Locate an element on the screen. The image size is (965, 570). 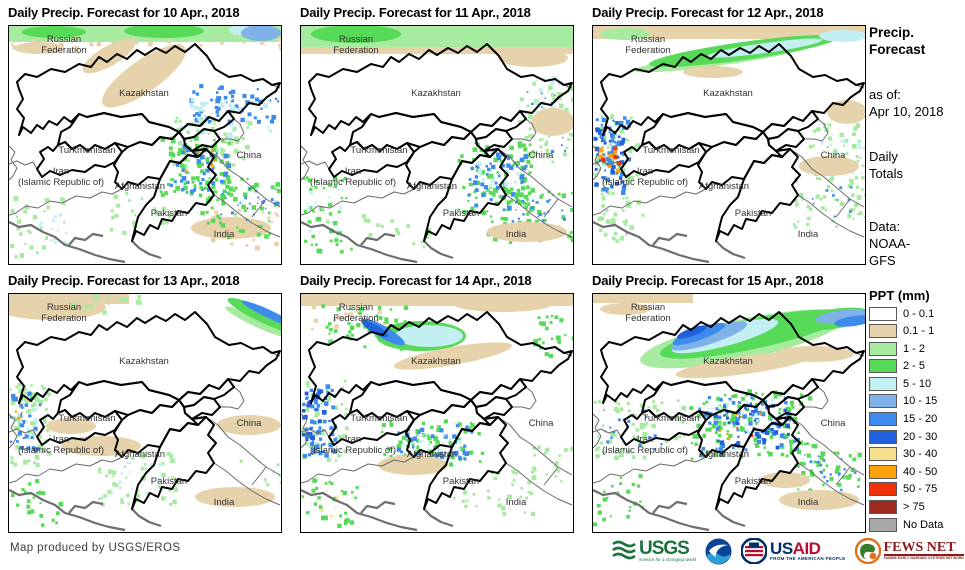
legend-label: 50 - 75 is located at coordinates (920, 489).